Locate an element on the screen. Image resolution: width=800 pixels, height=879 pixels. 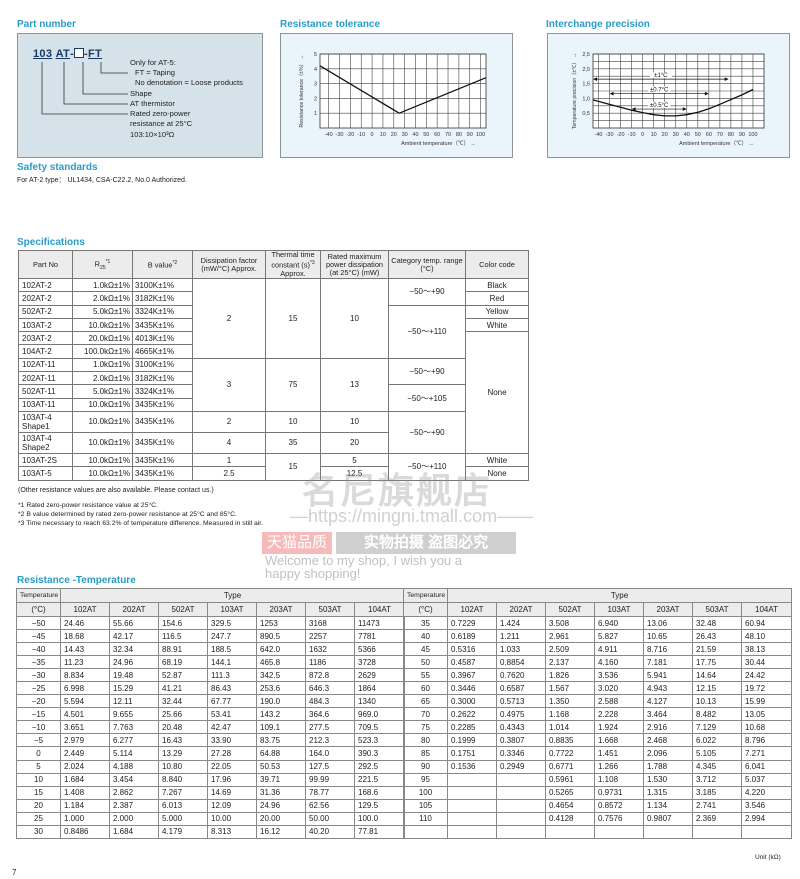
y-axis-label: Temperature precision（±℃） → is located at coordinates (574, 91).